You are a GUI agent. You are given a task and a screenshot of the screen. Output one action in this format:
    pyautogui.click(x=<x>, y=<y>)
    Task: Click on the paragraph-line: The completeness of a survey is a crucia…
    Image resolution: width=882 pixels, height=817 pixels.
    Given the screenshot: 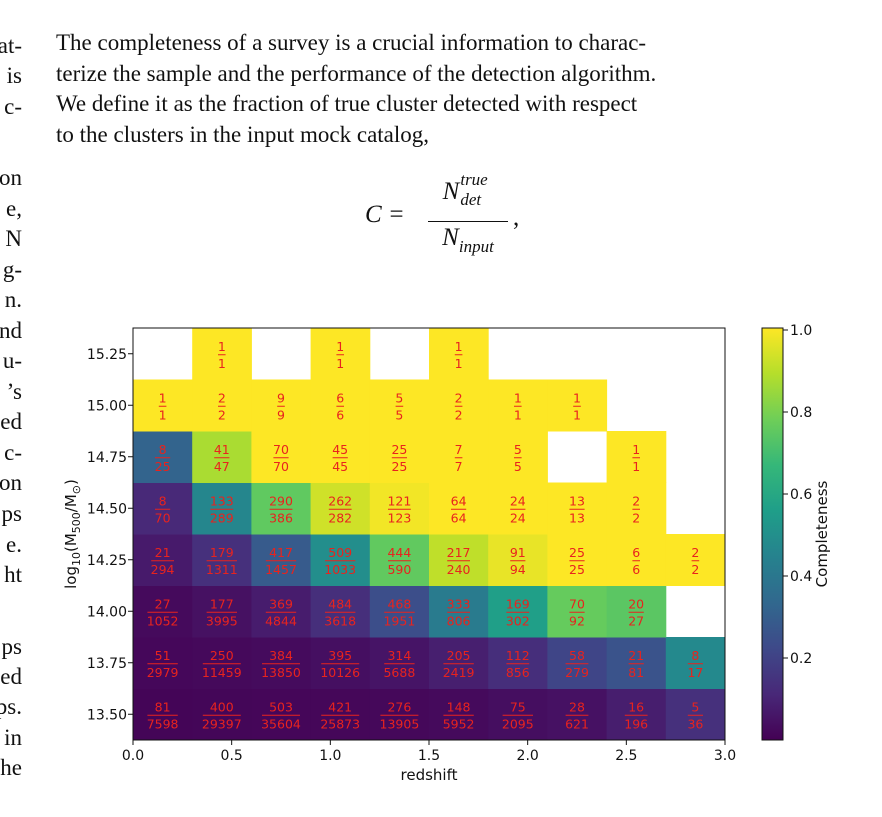 What is the action you would take?
    pyautogui.click(x=351, y=42)
    